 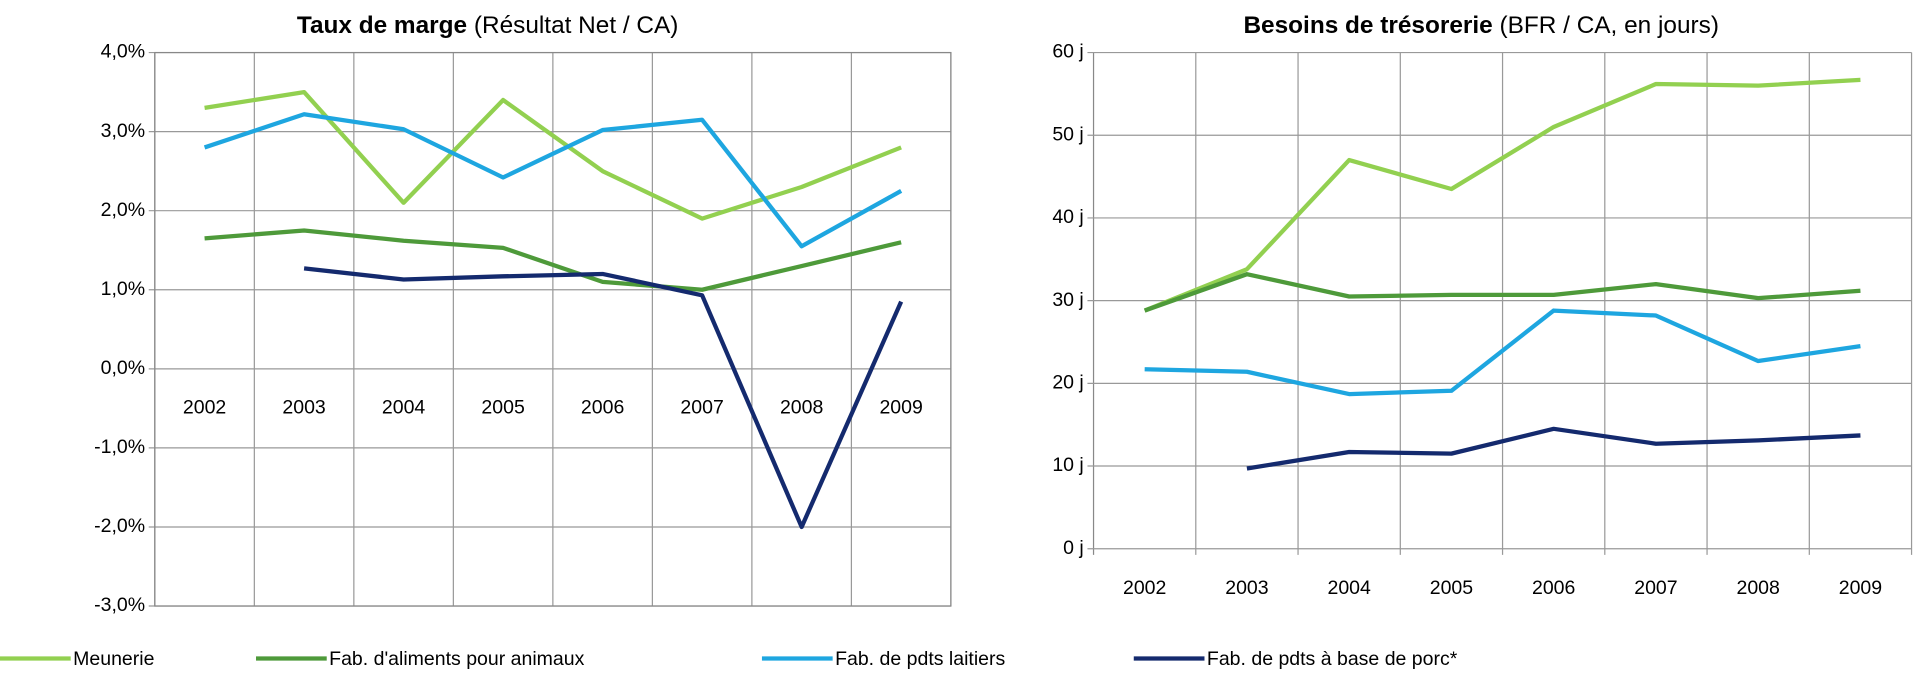 What do you see at coordinates (123, 52) in the screenshot?
I see `y-tick-label: 4,0%` at bounding box center [123, 52].